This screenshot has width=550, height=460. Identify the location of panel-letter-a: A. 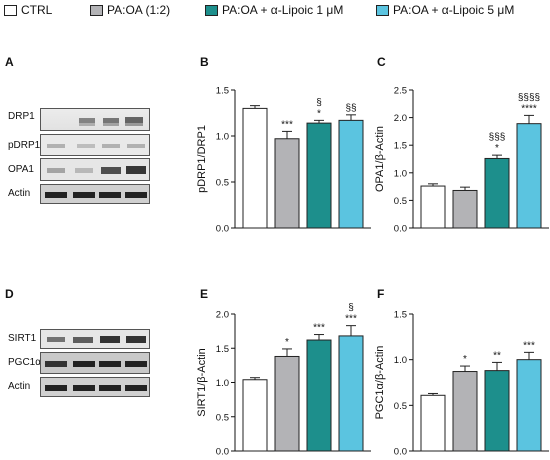
(9, 62).